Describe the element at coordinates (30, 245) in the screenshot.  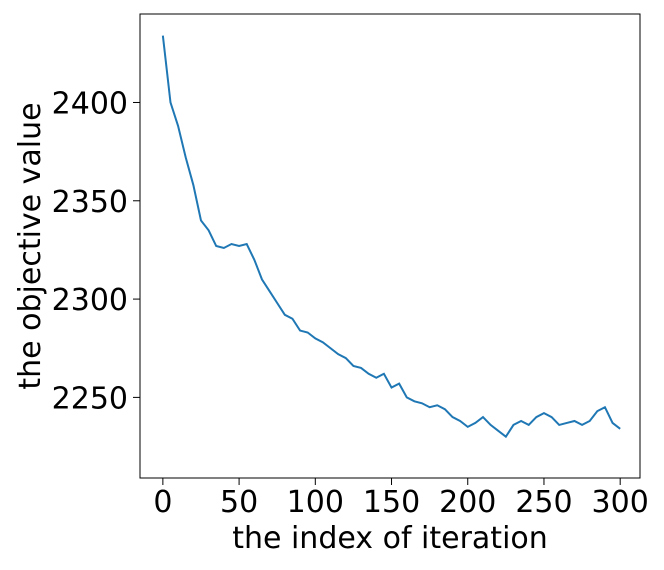
I see `y-axis-label: the objective value` at that location.